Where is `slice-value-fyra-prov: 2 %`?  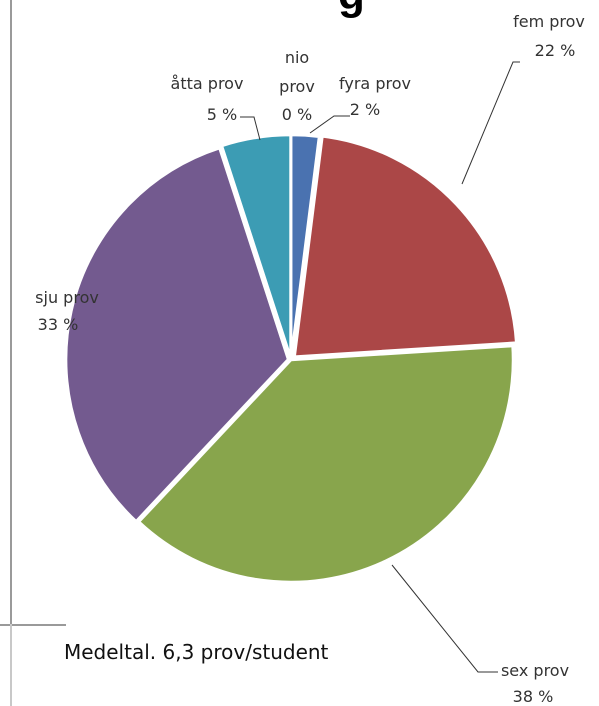 slice-value-fyra-prov: 2 % is located at coordinates (365, 109).